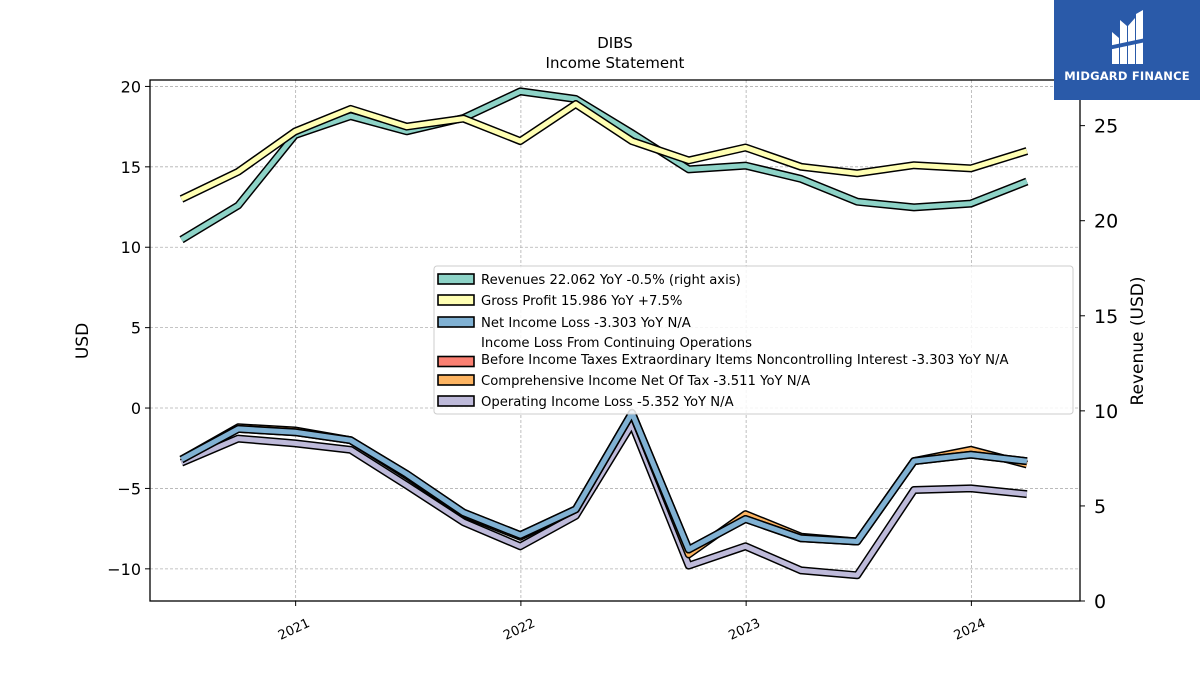  I want to click on y-axis-label-left: USD, so click(83, 341).